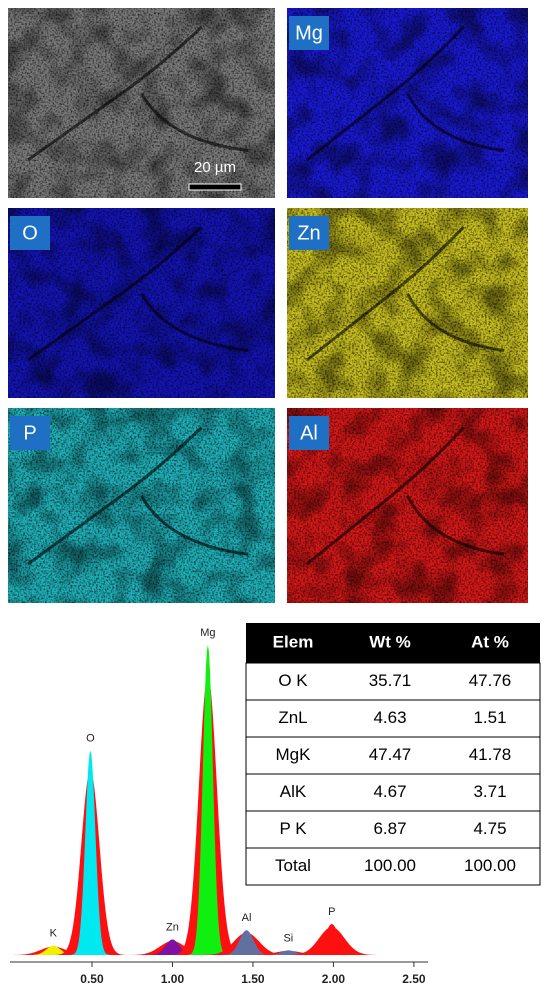 The height and width of the screenshot is (994, 550). What do you see at coordinates (293, 641) in the screenshot?
I see `table-header-cell: Elem` at bounding box center [293, 641].